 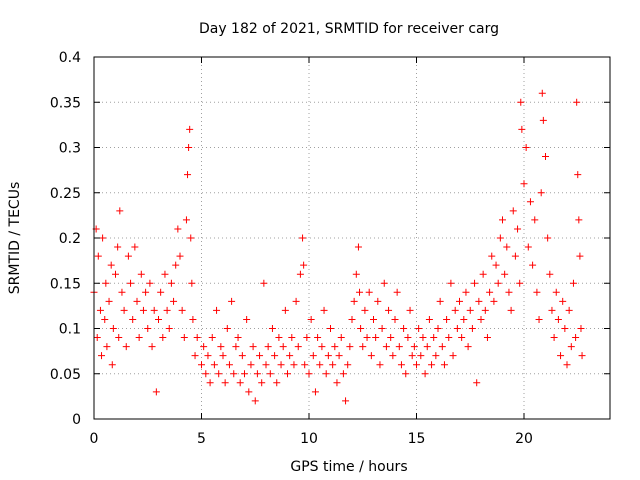 I want to click on y-tick-label: 0.25, so click(x=65, y=194).